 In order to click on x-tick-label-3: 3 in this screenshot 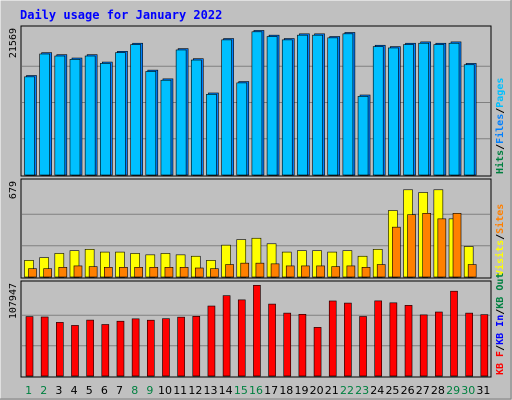, I will do `click(58, 390)`.